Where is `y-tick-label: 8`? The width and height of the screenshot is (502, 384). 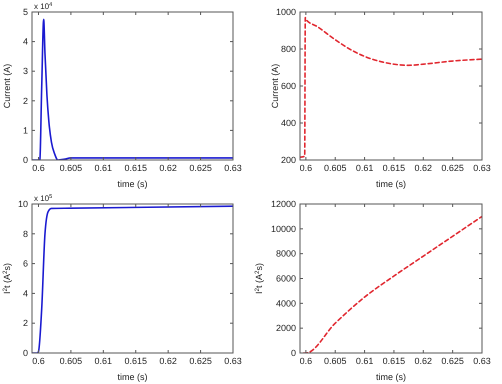 y-tick-label: 8 is located at coordinates (25, 233).